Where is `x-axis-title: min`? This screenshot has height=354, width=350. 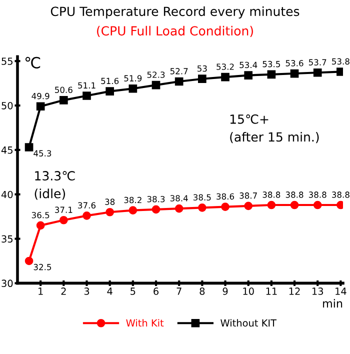
x-axis-title: min is located at coordinates (332, 303).